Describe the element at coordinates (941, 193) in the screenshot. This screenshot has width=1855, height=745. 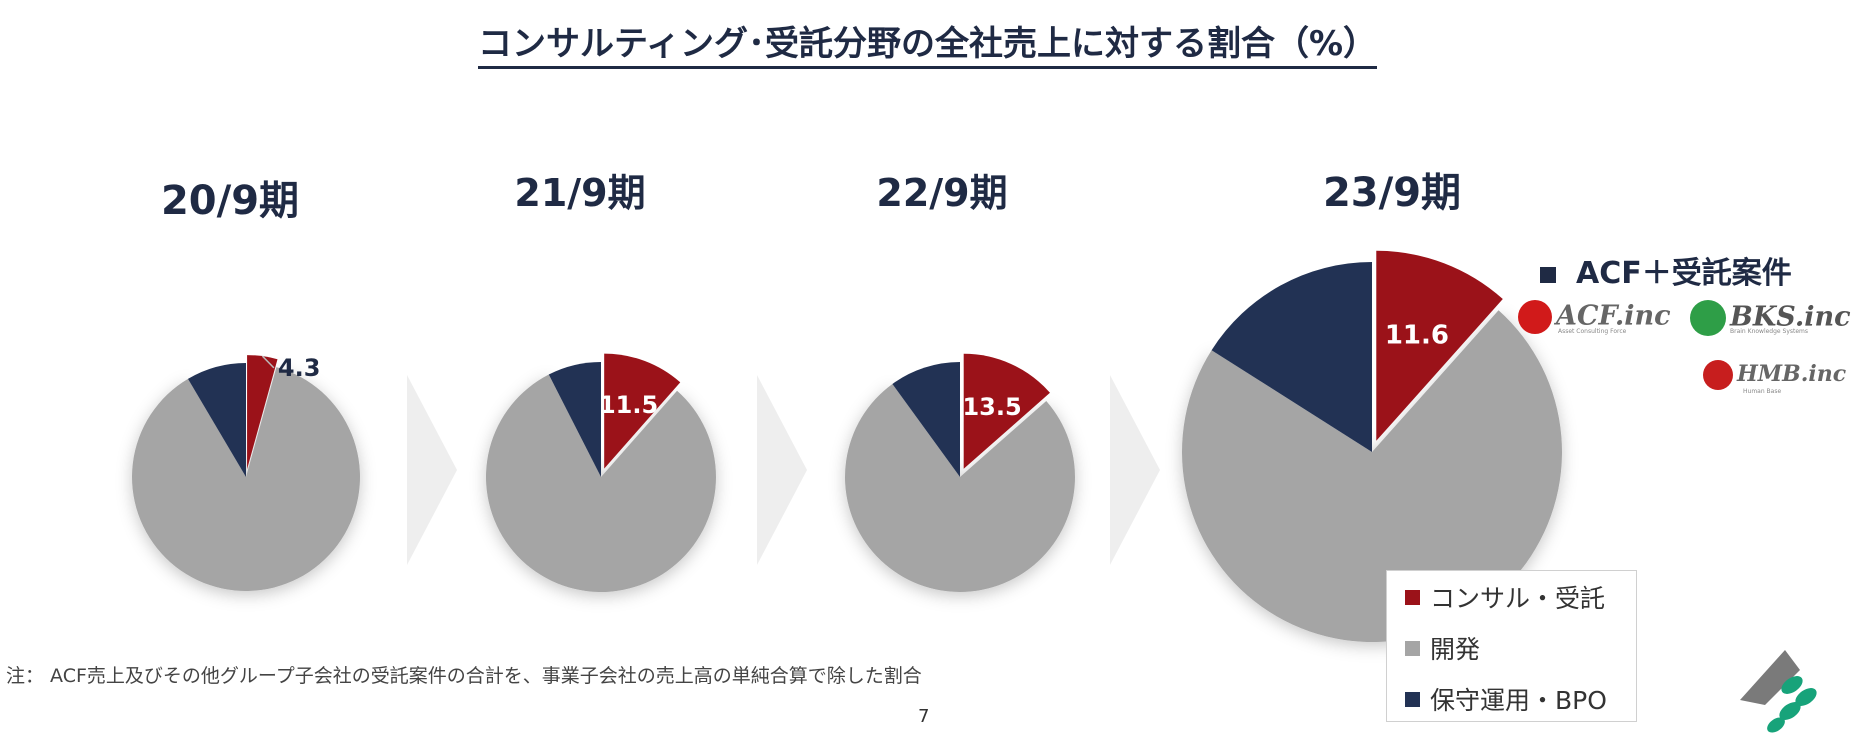
I see `pie-title: 22/9期` at that location.